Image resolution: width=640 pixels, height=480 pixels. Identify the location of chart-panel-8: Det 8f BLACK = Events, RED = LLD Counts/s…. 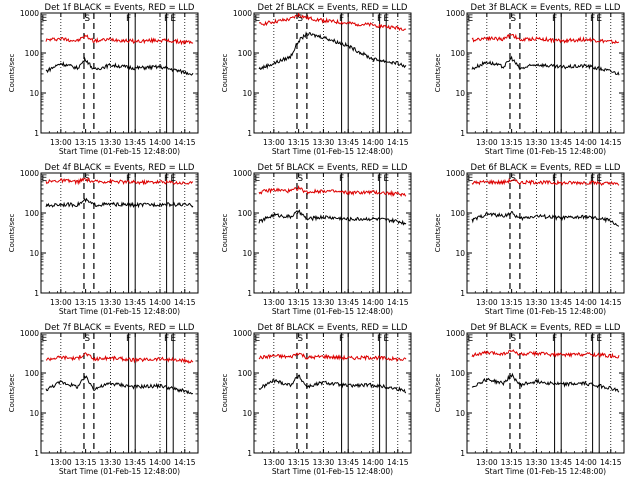
(316, 399).